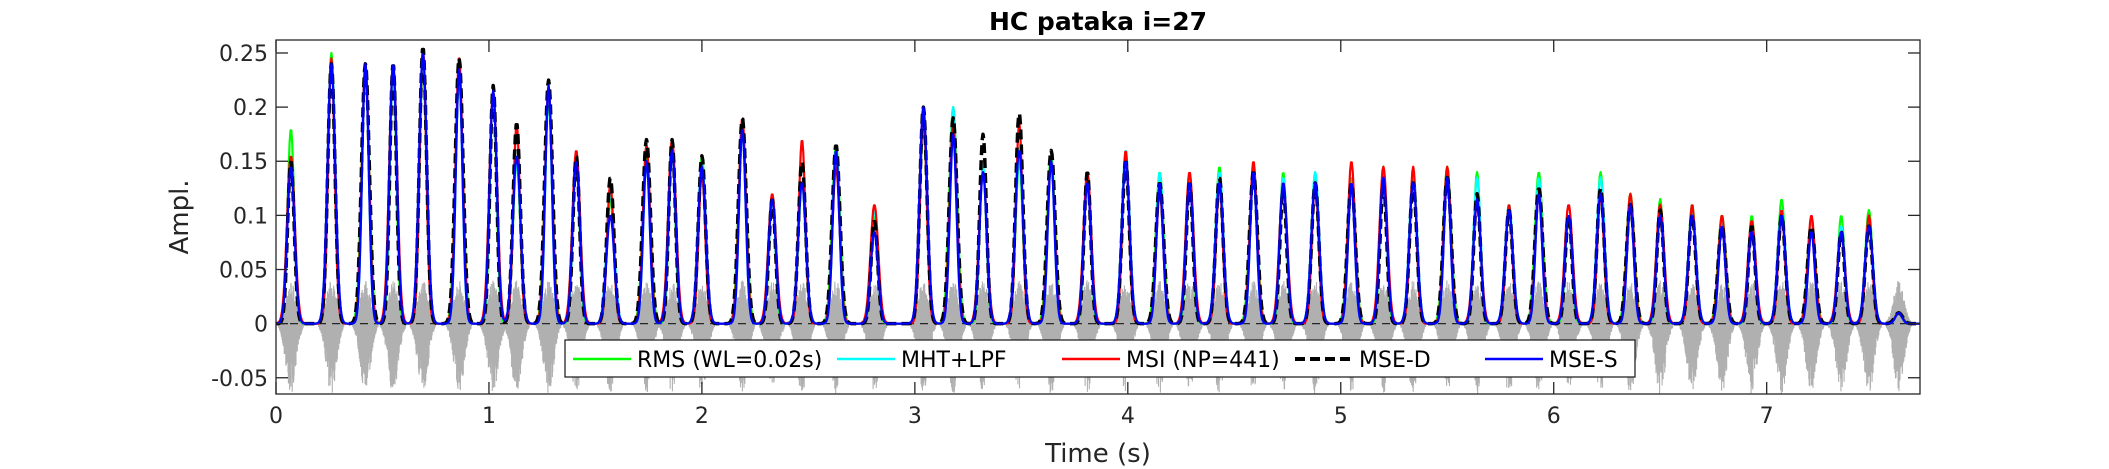 This screenshot has height=469, width=2109. What do you see at coordinates (1583, 360) in the screenshot?
I see `legend-label-4: MSE-S` at bounding box center [1583, 360].